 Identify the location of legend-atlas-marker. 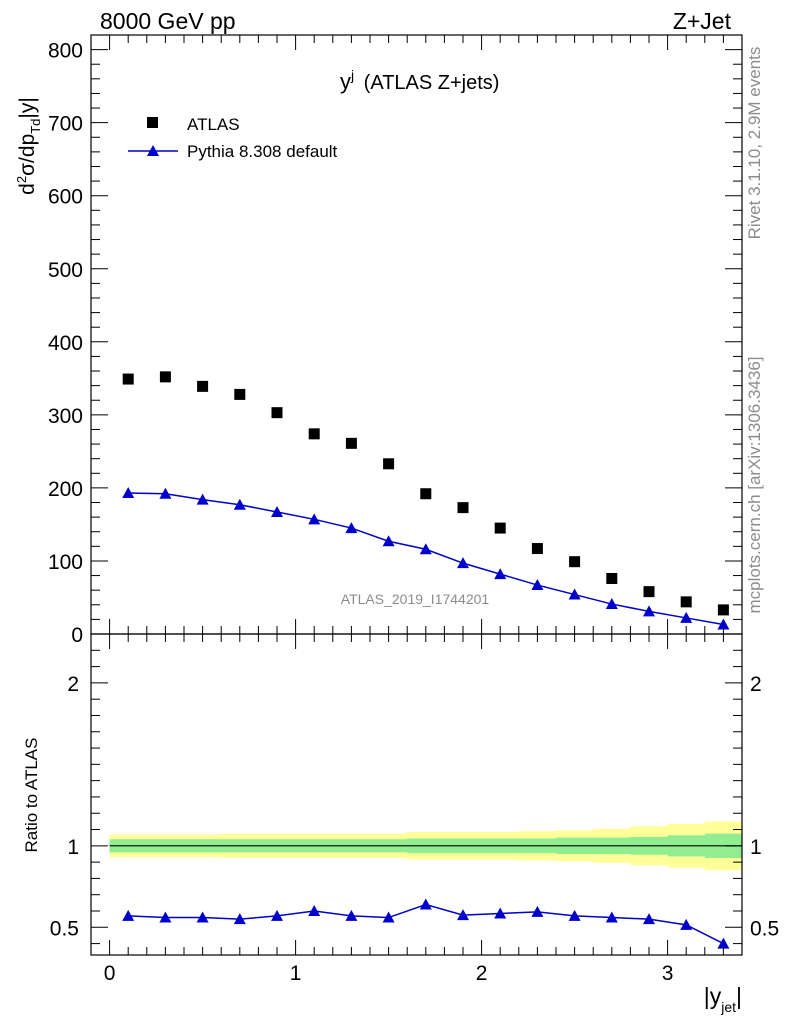
(152, 122).